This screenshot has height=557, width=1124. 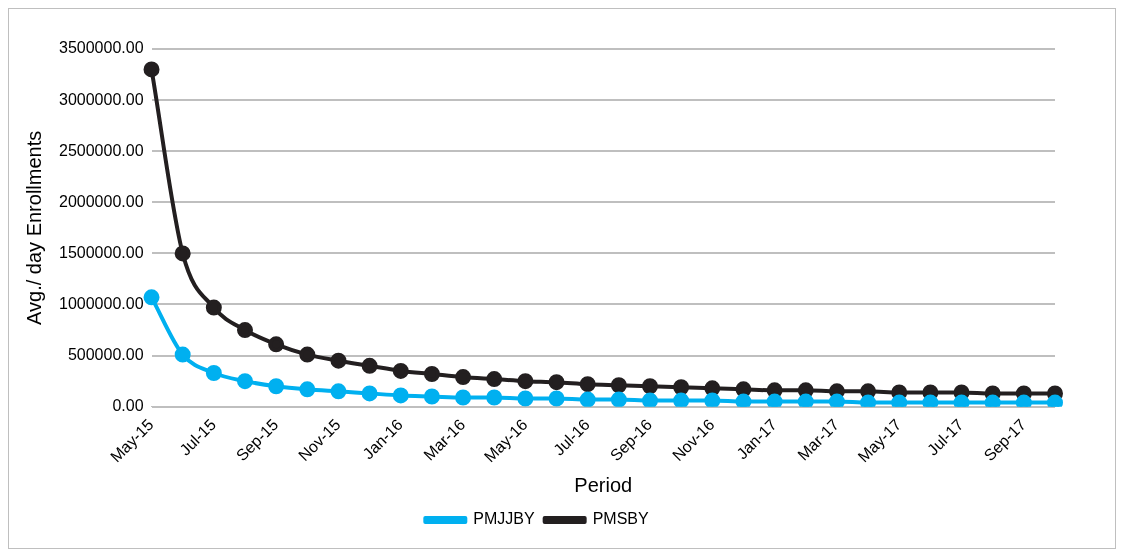 I want to click on y-axis-title: Avg./ day Enrollments, so click(x=33, y=227).